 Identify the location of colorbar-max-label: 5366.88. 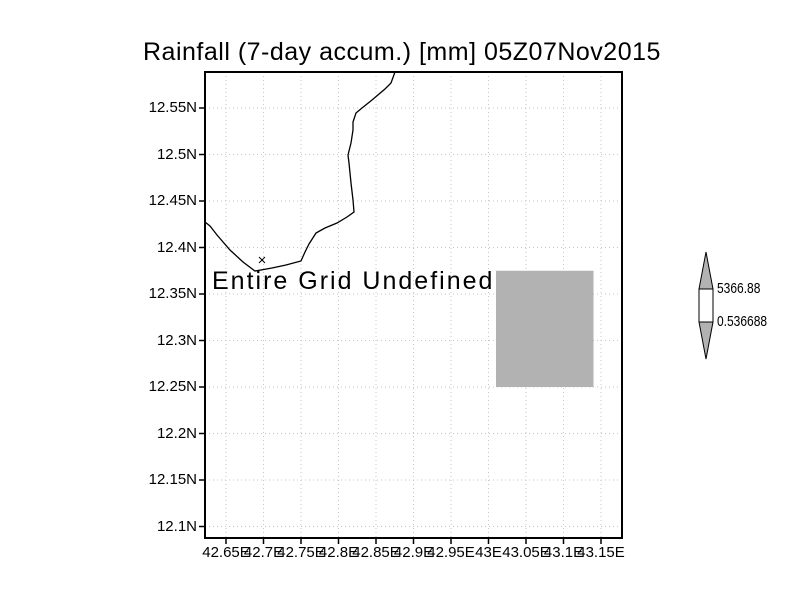
(739, 288).